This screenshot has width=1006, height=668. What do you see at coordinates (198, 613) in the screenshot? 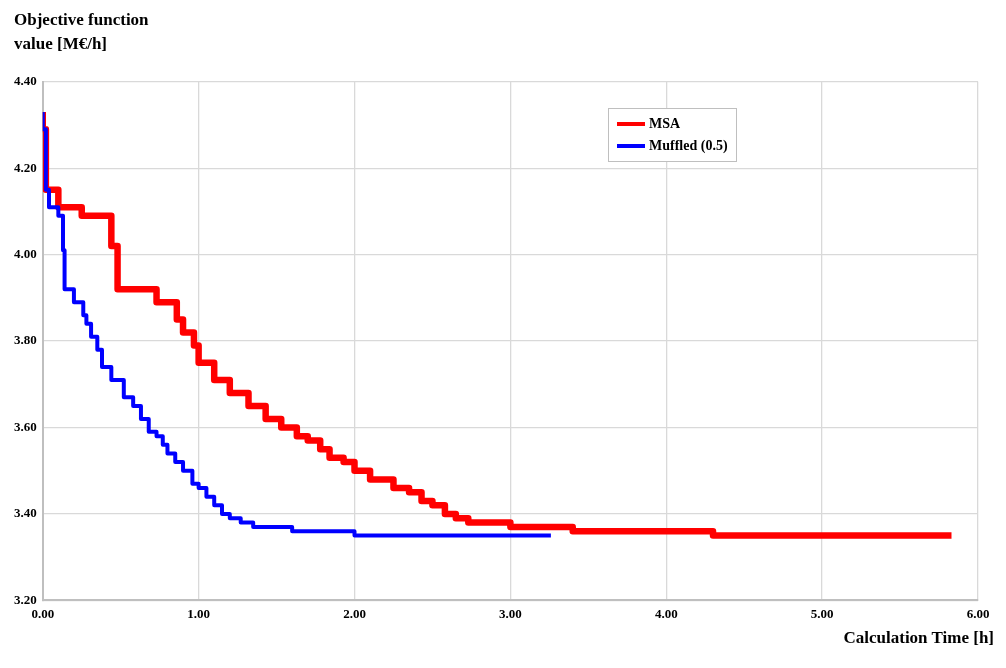
I see `x-tick-label: 1.00` at bounding box center [198, 613].